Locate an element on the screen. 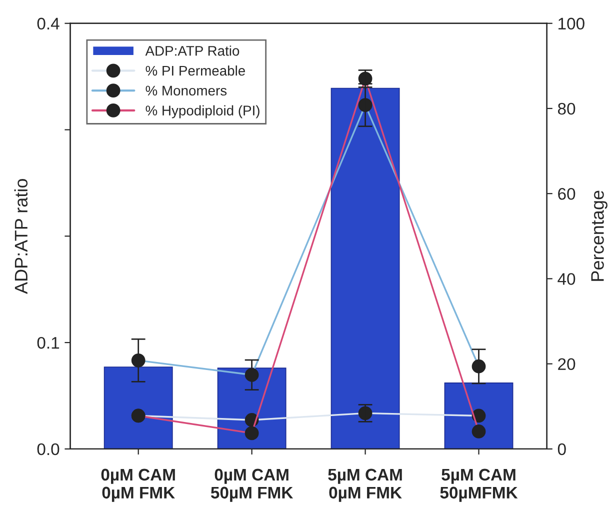  y2-tick-label: 80 is located at coordinates (567, 108).